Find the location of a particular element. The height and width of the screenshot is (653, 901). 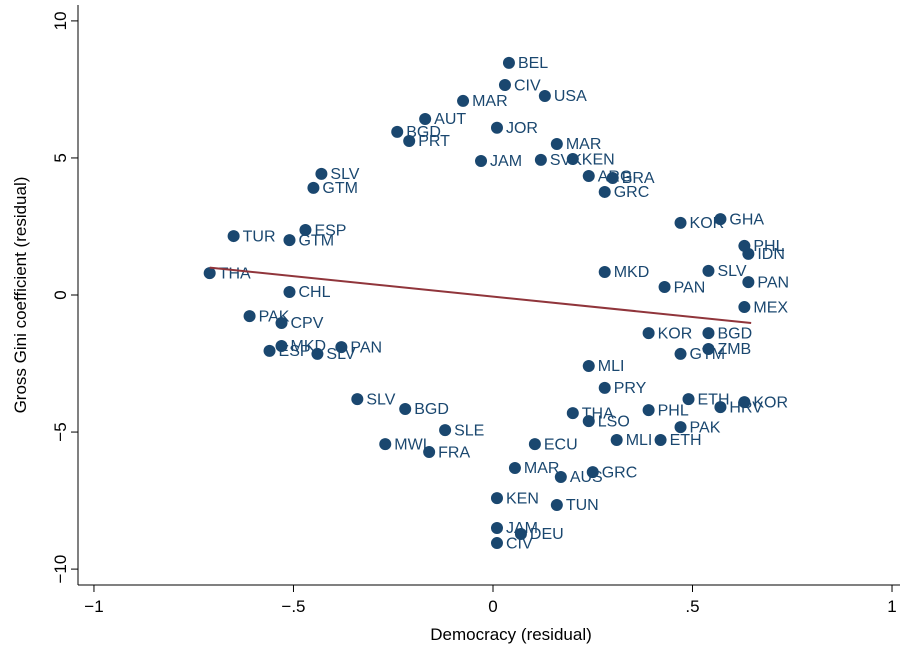

point-label: CHL is located at coordinates (314, 292).